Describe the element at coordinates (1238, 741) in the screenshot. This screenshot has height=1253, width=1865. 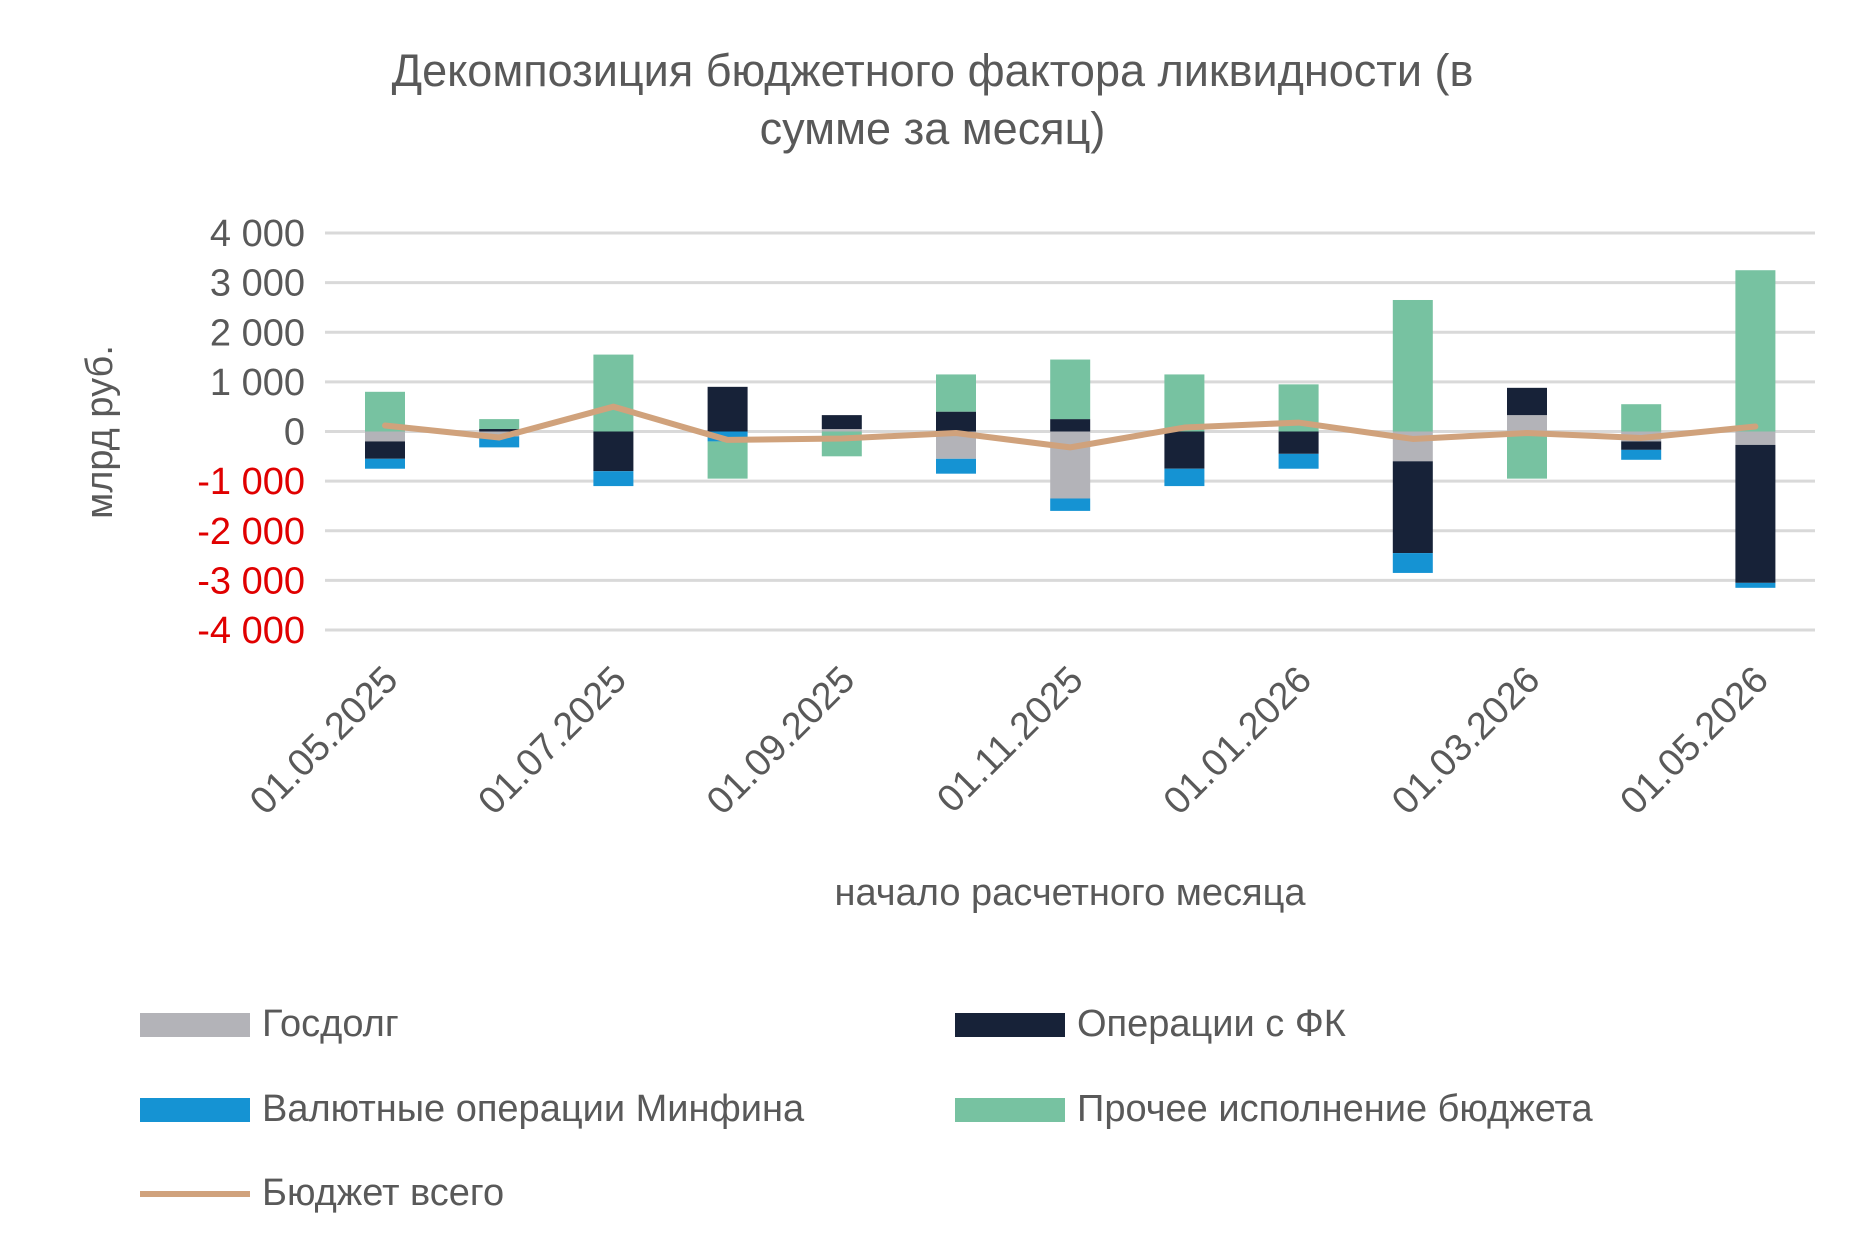
I see `x-tick-label: 01.01.2026` at that location.